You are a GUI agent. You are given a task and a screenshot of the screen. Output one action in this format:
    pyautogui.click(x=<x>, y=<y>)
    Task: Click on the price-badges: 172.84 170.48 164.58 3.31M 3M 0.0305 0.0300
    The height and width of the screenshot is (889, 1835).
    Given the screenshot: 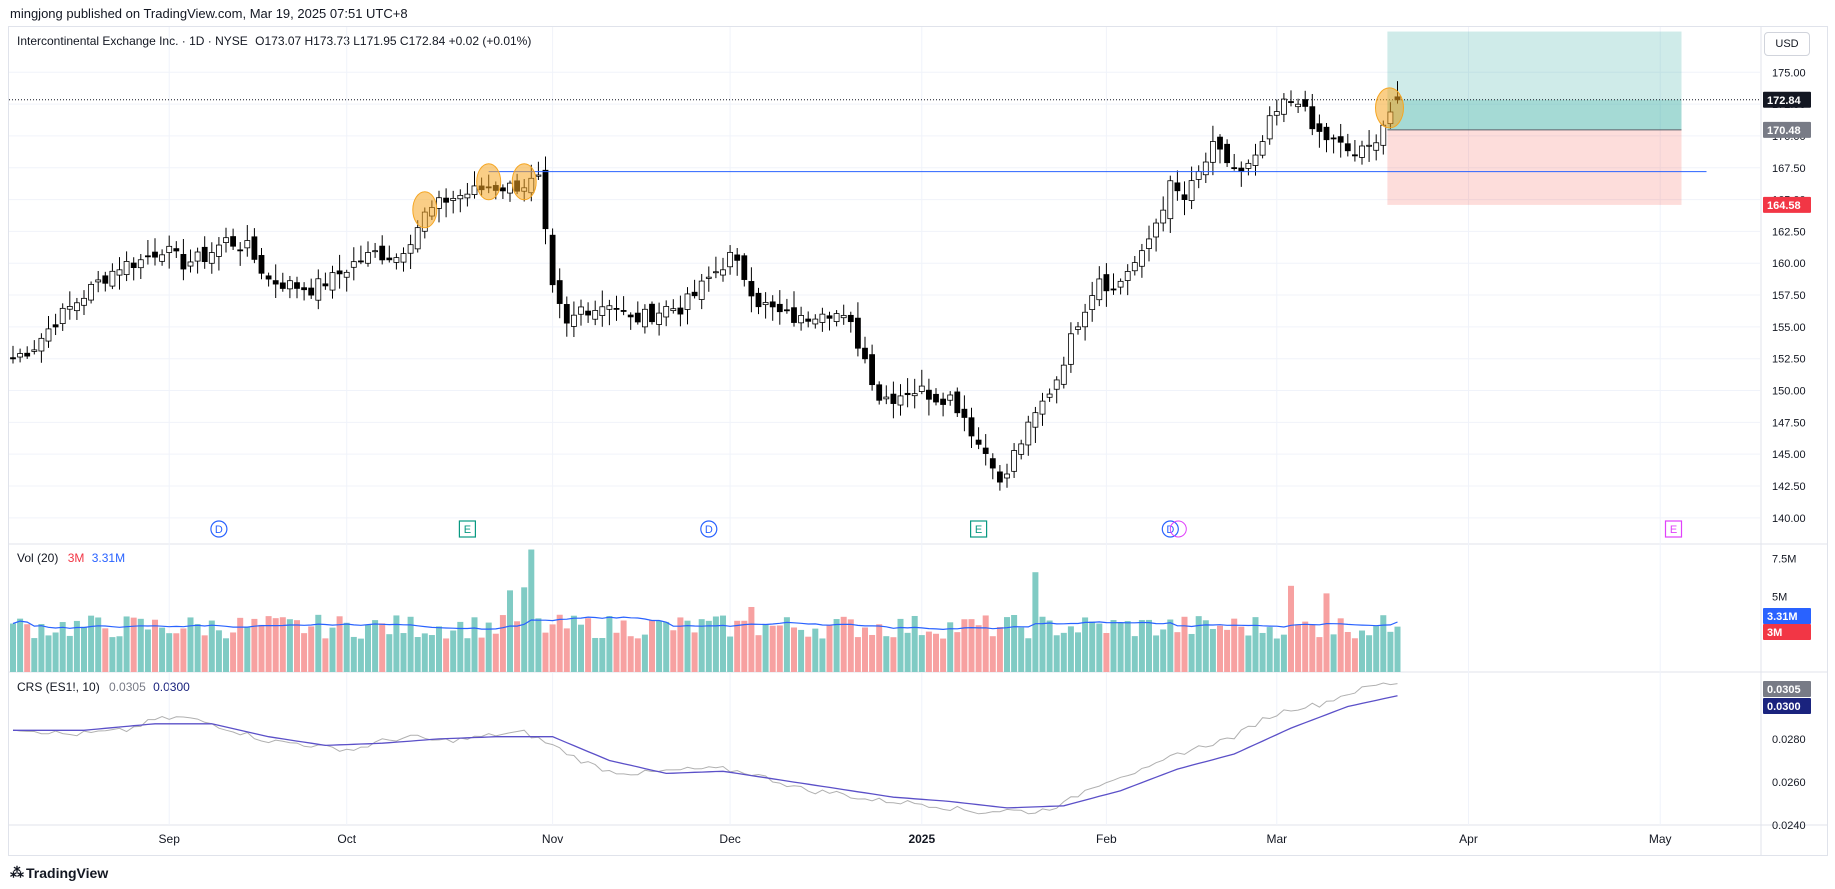 What is the action you would take?
    pyautogui.click(x=1787, y=402)
    